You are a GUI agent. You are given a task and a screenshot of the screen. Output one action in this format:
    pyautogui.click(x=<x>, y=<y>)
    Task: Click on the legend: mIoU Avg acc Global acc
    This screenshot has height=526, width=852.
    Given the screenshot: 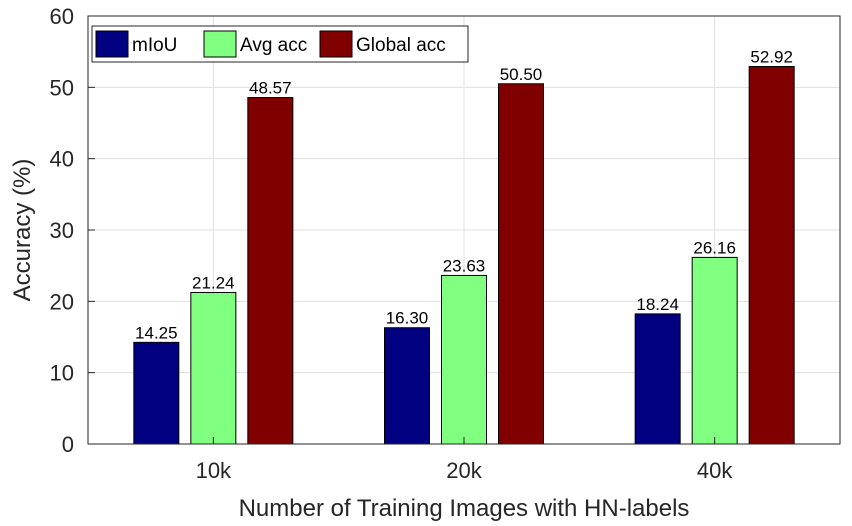 What is the action you would take?
    pyautogui.click(x=280, y=44)
    